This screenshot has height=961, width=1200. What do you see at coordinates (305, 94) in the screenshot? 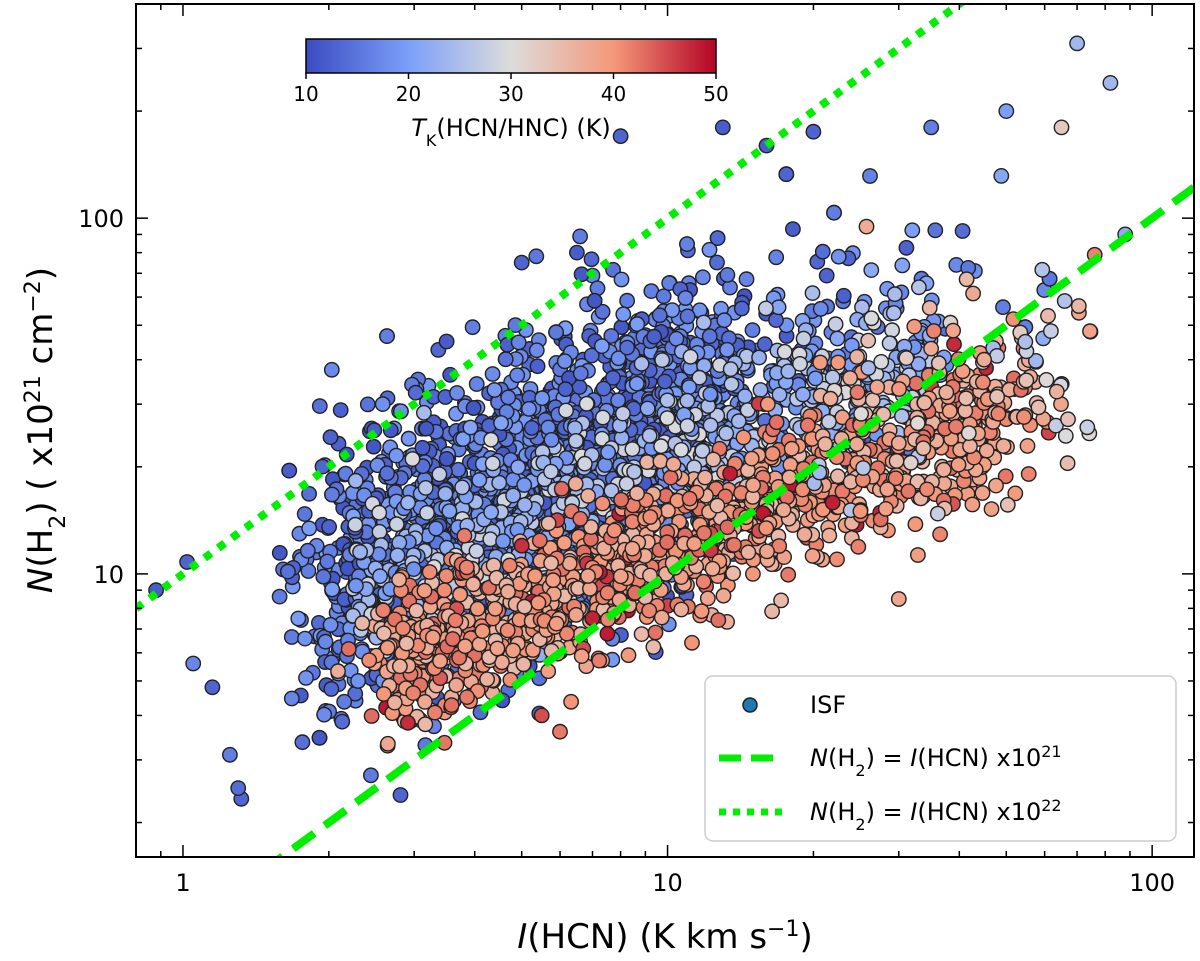
I see `colorbar-tick-label: 10` at bounding box center [305, 94].